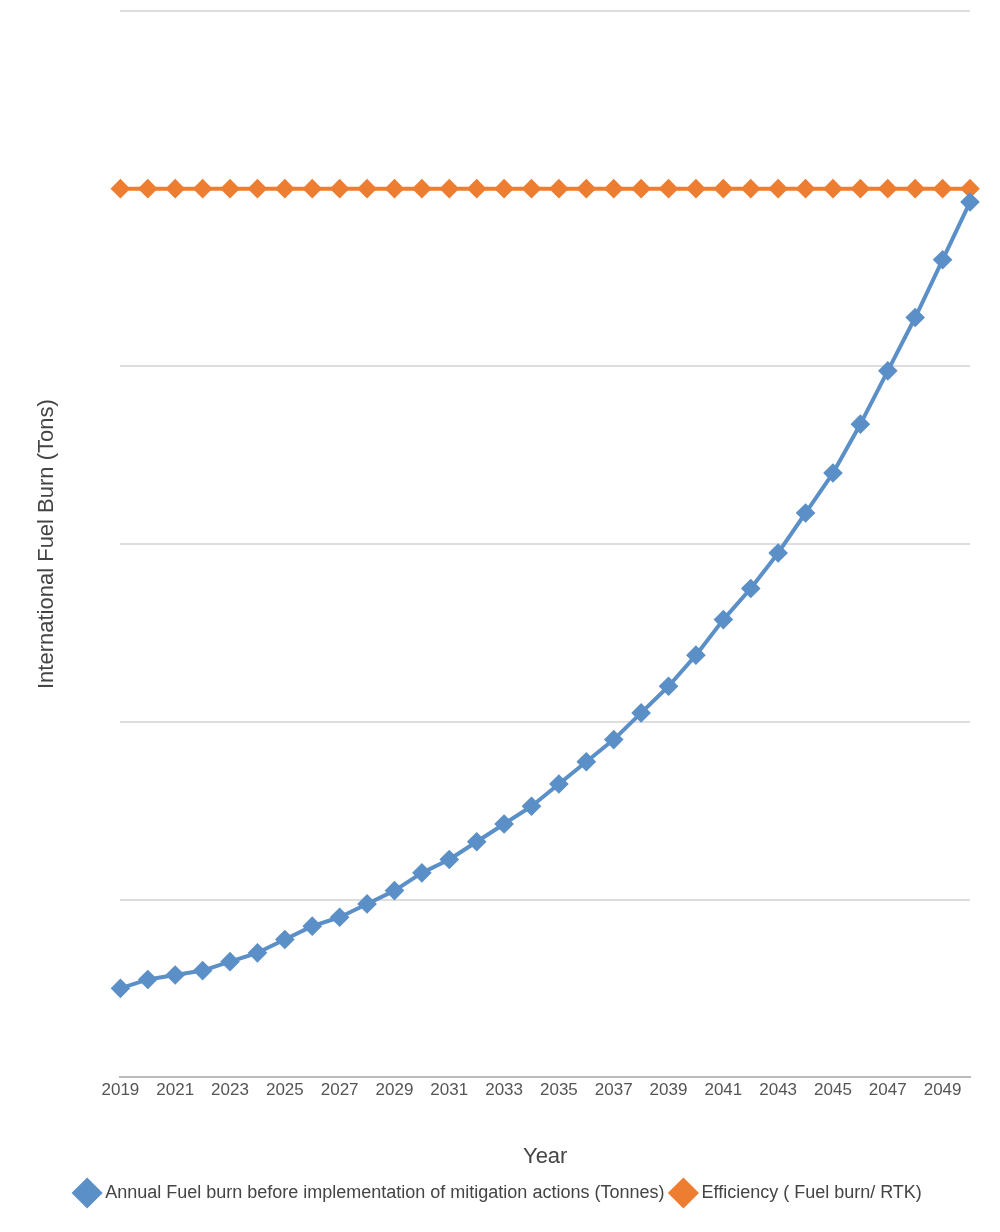 This screenshot has width=1000, height=1232. Describe the element at coordinates (385, 1191) in the screenshot. I see `legend-label: Annual Fuel burn before implementation of mitigation actions (Tonnes)` at that location.